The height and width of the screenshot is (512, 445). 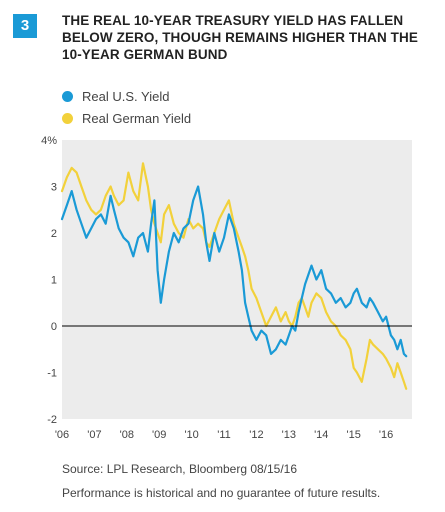 I want to click on x-tick-label: '09, so click(x=159, y=435).